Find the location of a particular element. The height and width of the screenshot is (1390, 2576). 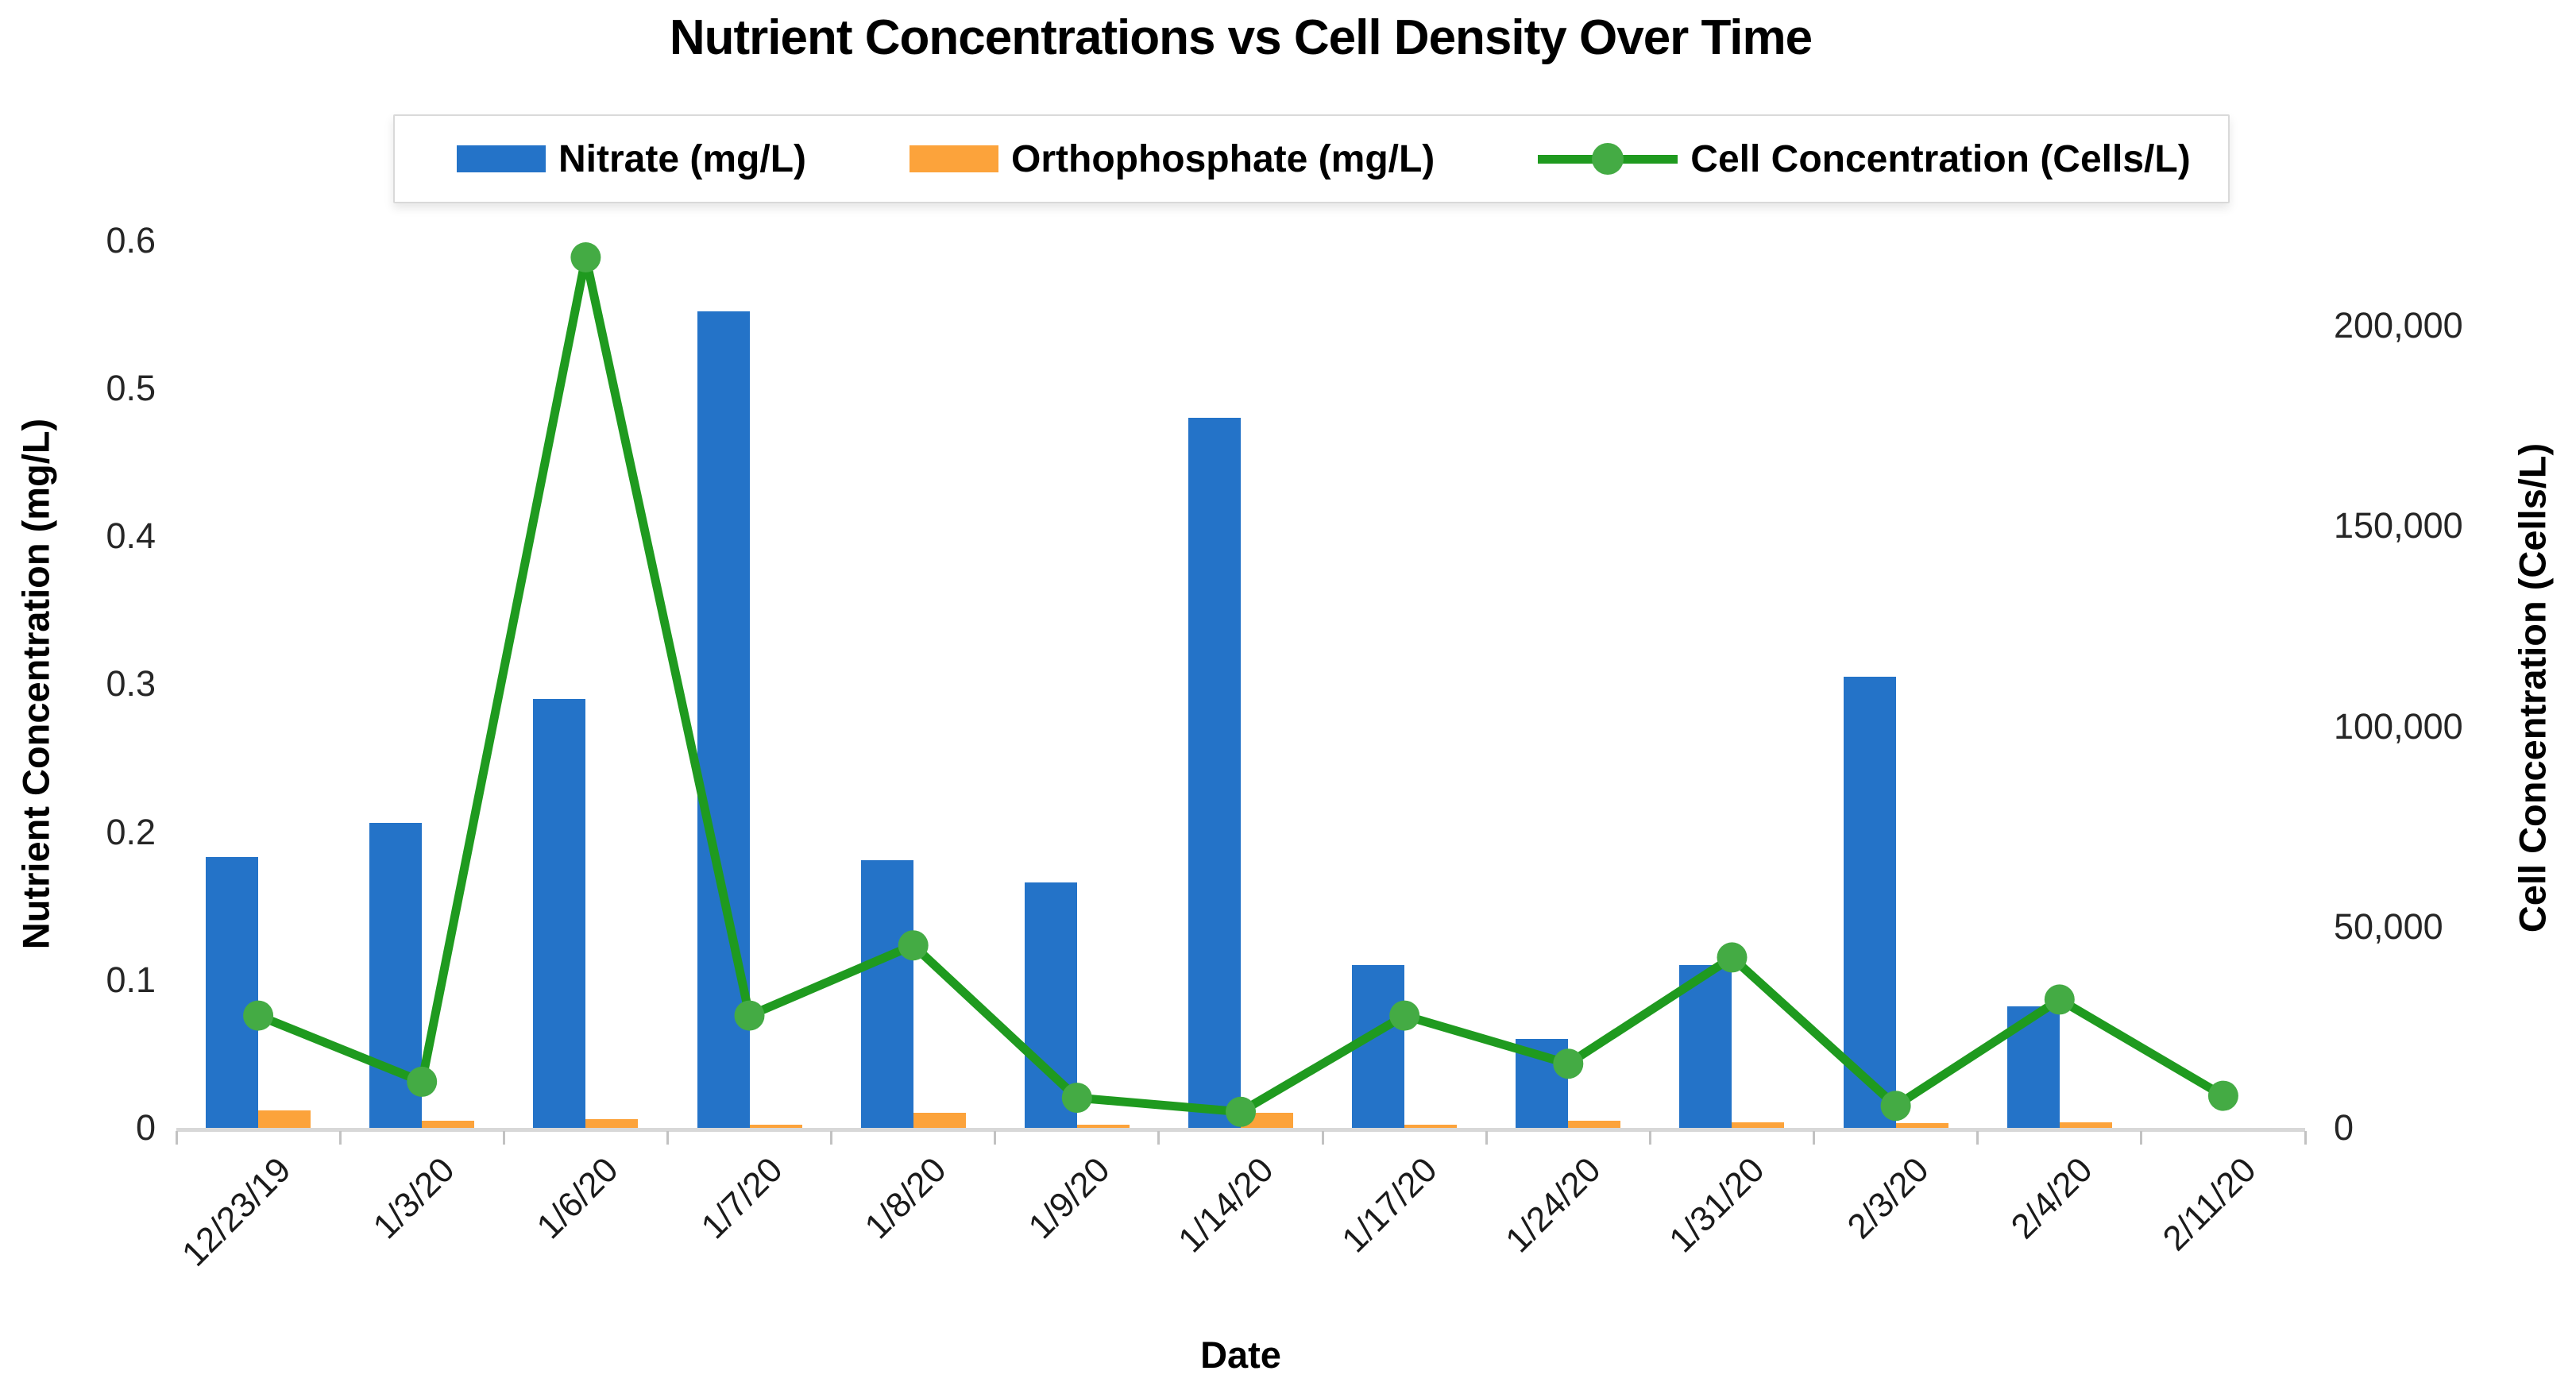

cell-marker-2/4/20 is located at coordinates (2059, 999).